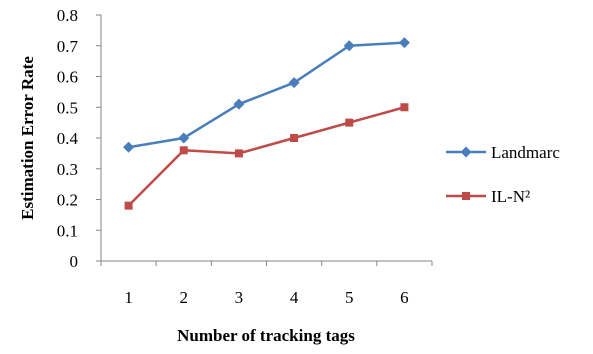 Image resolution: width=593 pixels, height=354 pixels. I want to click on y-tick-label: 0.8, so click(67, 15).